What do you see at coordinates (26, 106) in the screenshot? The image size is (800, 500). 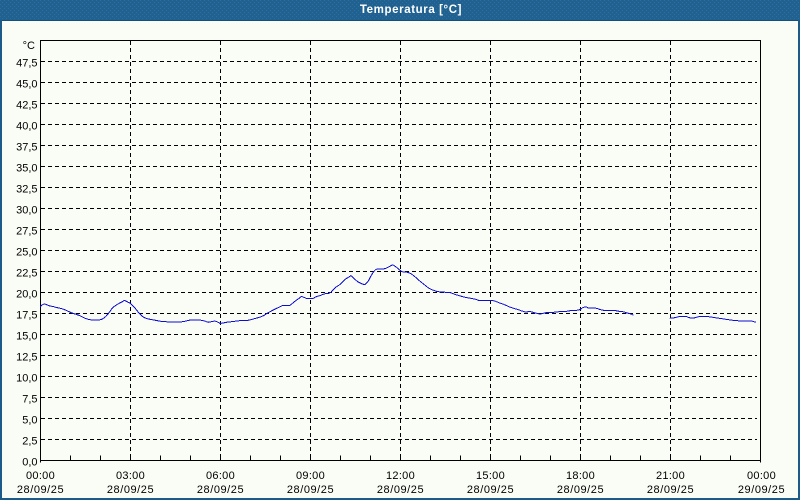 I see `svg-text: 42,5` at bounding box center [26, 106].